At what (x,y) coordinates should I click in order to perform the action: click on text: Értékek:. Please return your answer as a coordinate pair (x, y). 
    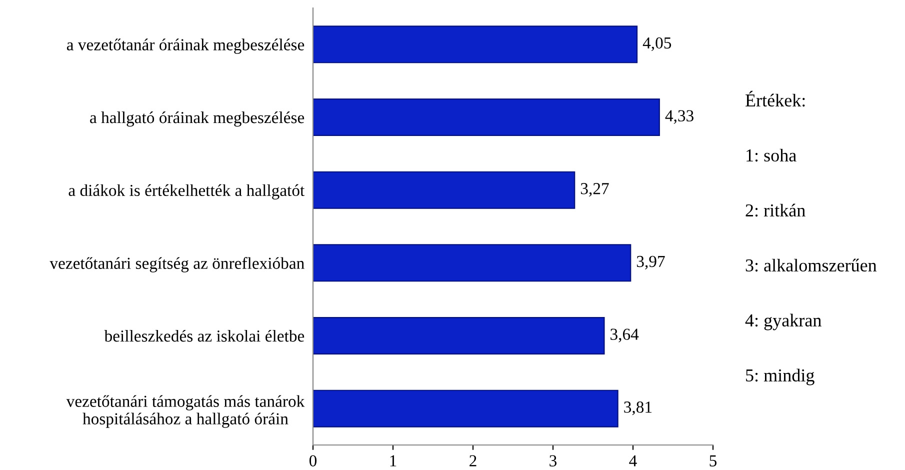
    Looking at the image, I should click on (775, 98).